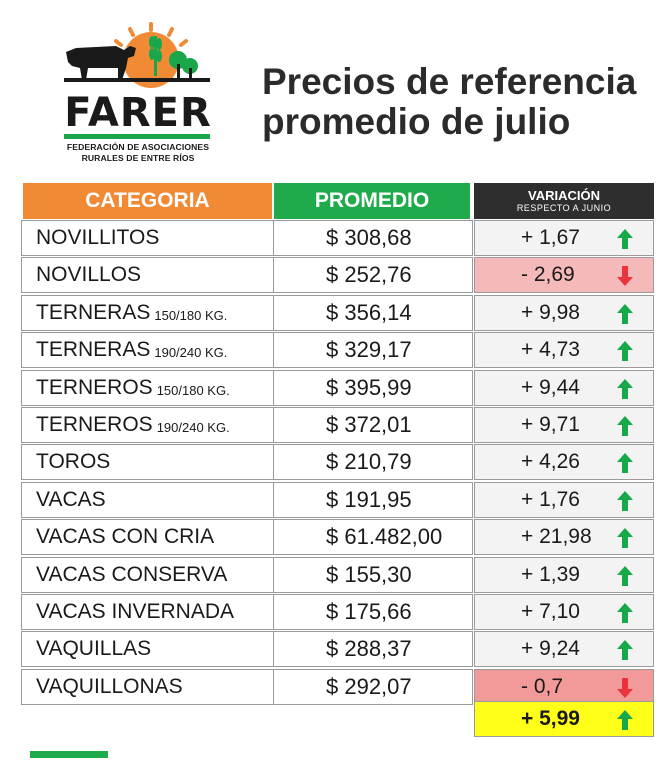 The width and height of the screenshot is (671, 765). Describe the element at coordinates (373, 312) in the screenshot. I see `average-price: $ 356,14` at that location.